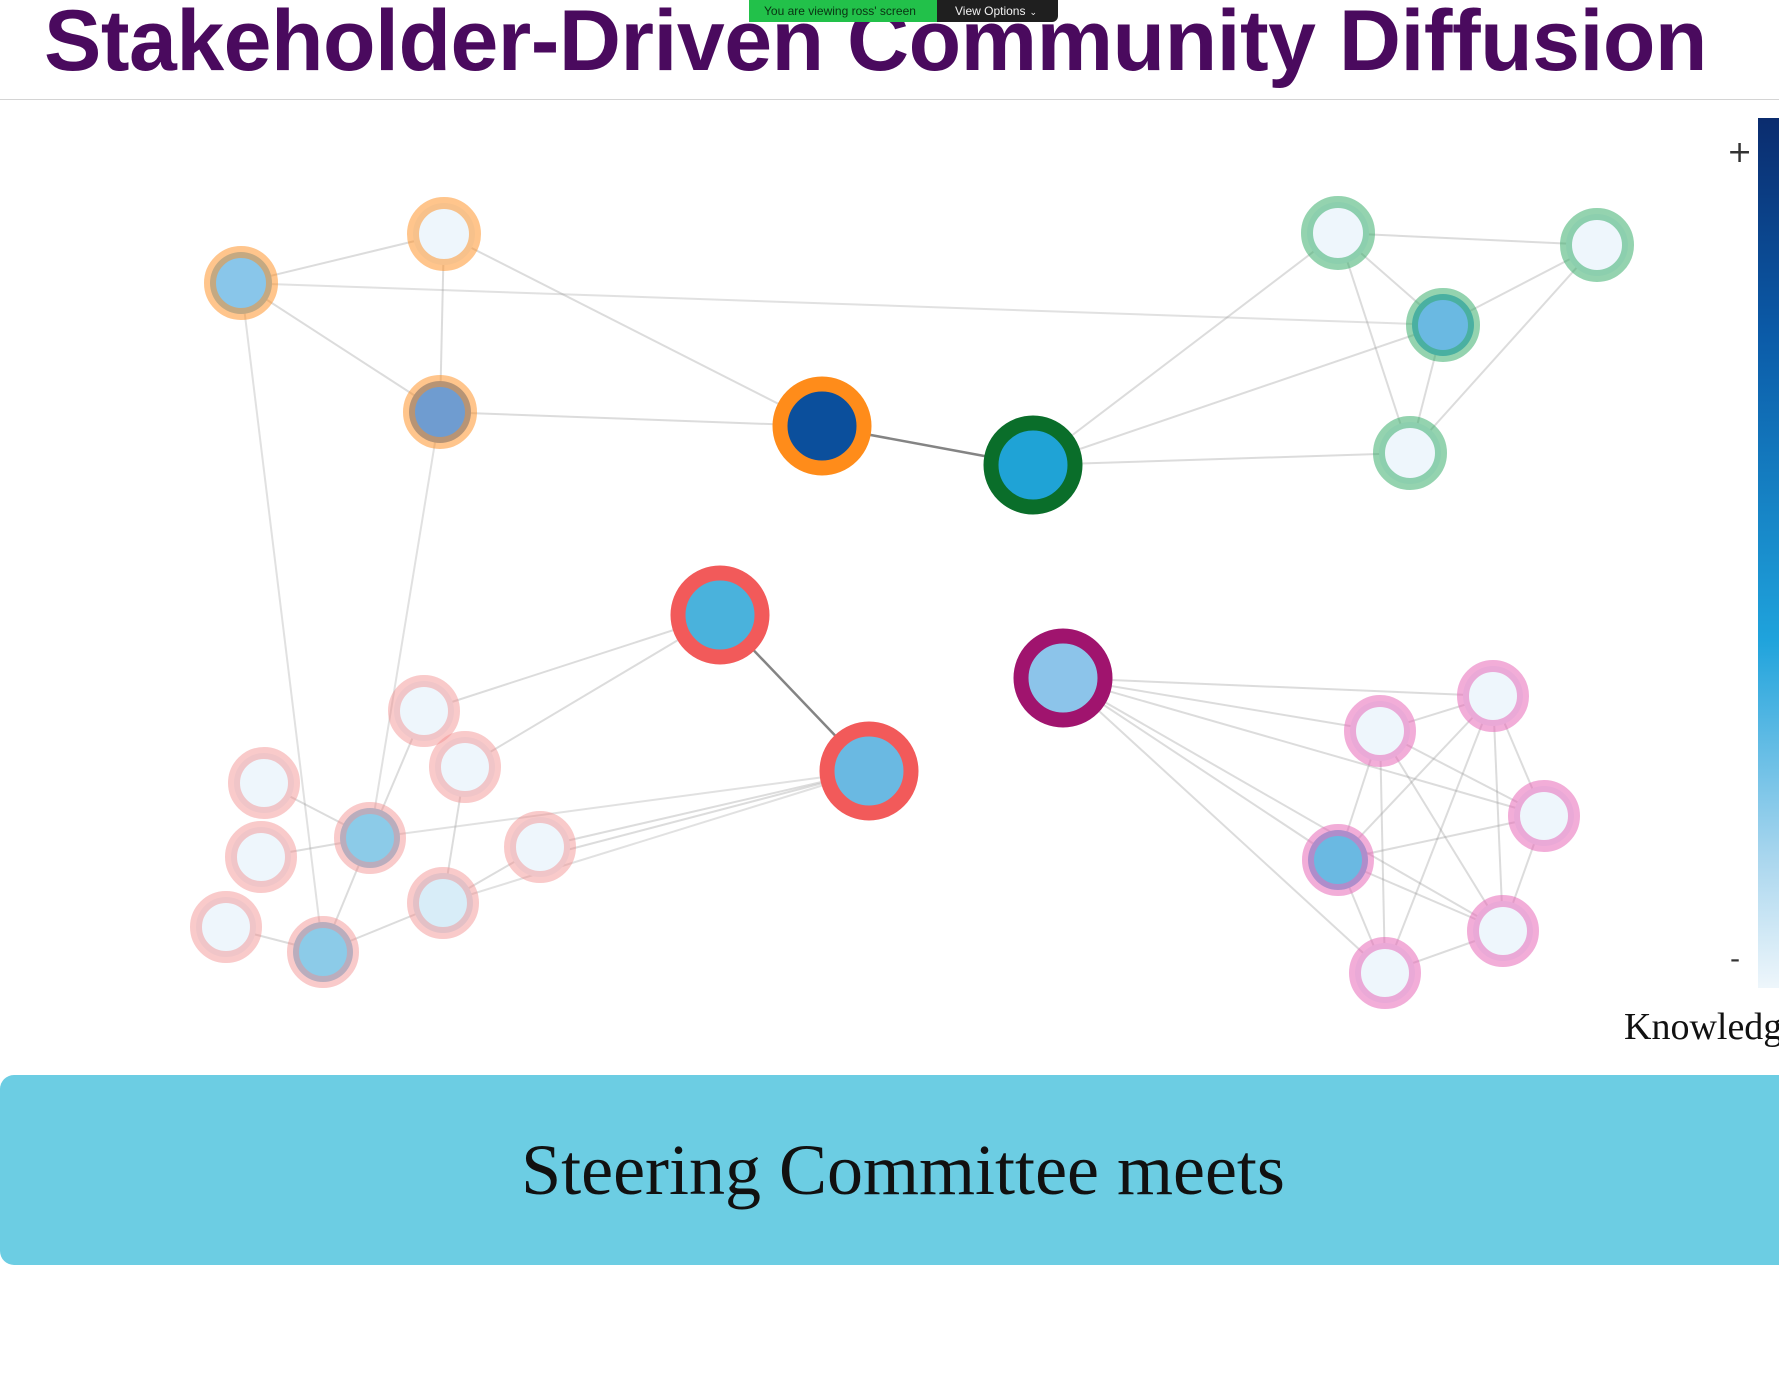 The height and width of the screenshot is (1375, 1779). What do you see at coordinates (1740, 152) in the screenshot?
I see `knowledge-high-label: +` at bounding box center [1740, 152].